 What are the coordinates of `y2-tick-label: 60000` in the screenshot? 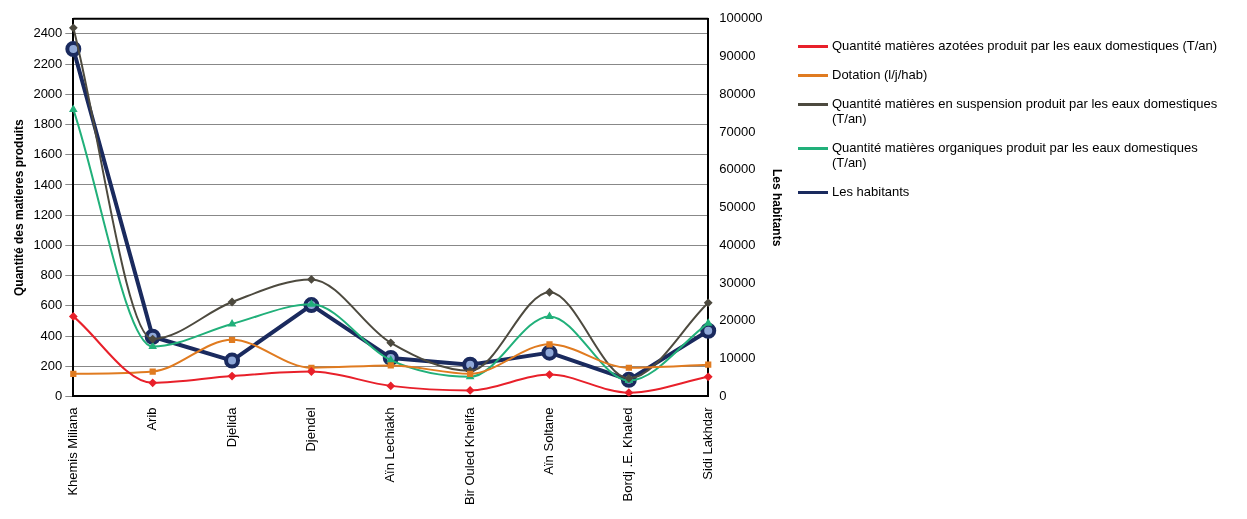 It's located at (737, 169).